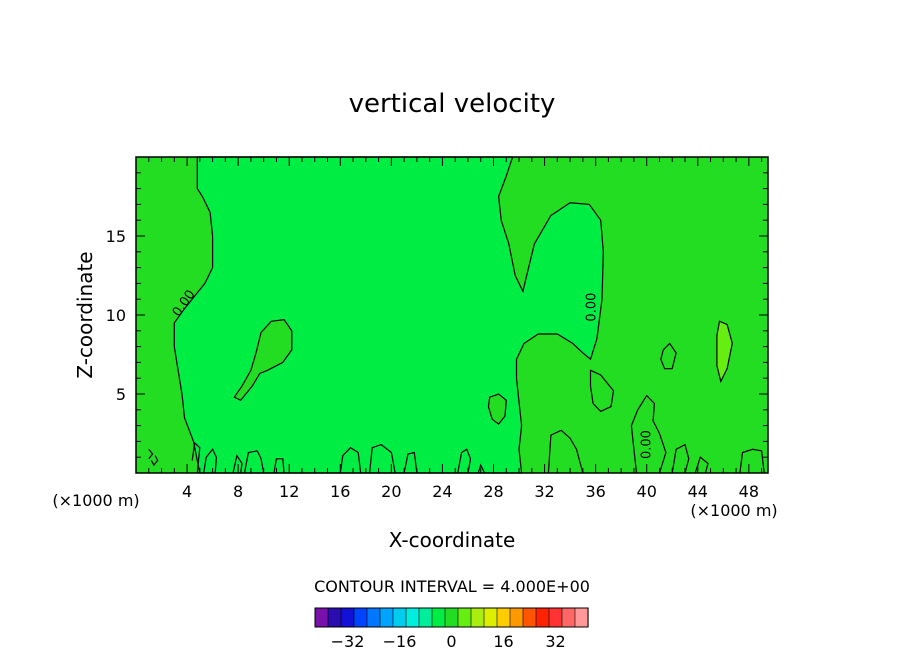 This screenshot has height=654, width=904. What do you see at coordinates (340, 491) in the screenshot?
I see `x-tick-label: 16` at bounding box center [340, 491].